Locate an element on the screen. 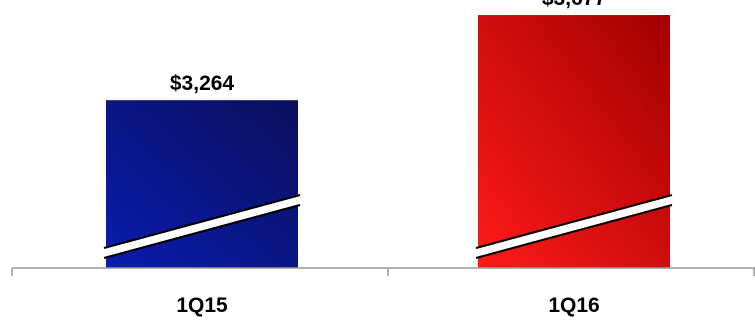  data-label: $3,264 is located at coordinates (202, 83).